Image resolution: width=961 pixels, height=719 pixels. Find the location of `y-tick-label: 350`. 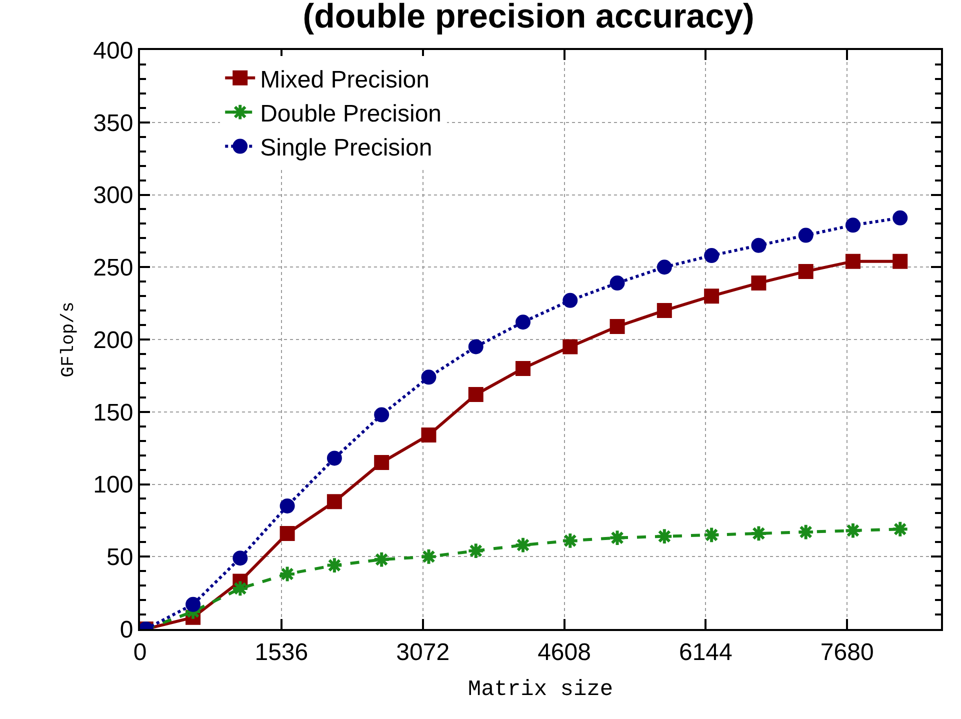

y-tick-label: 350 is located at coordinates (113, 123).